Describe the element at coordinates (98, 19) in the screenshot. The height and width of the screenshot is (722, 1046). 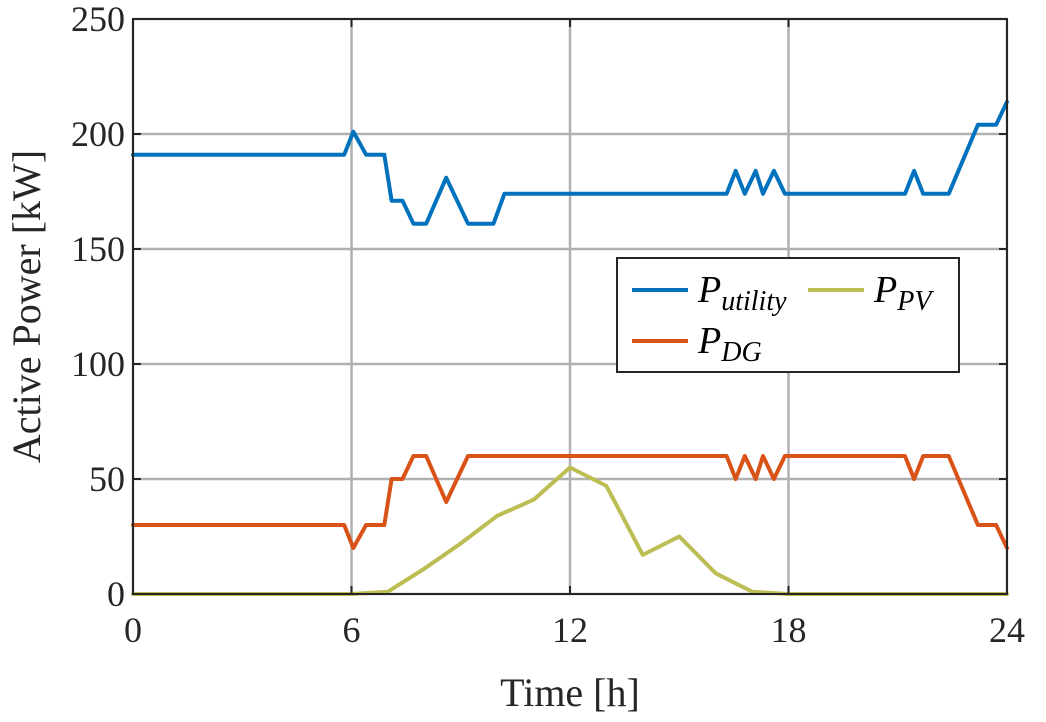
I see `y-tick-label-250: 250` at that location.